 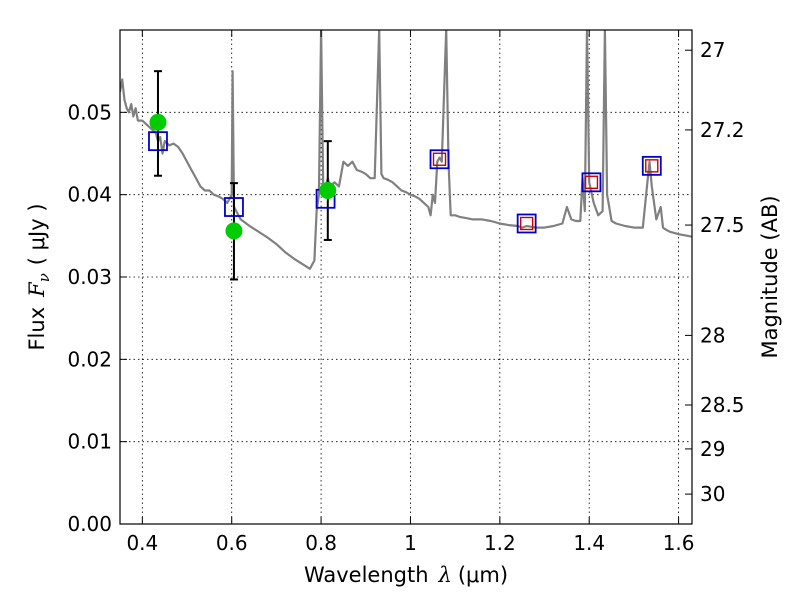 I want to click on model-band-layer, so click(x=405, y=182).